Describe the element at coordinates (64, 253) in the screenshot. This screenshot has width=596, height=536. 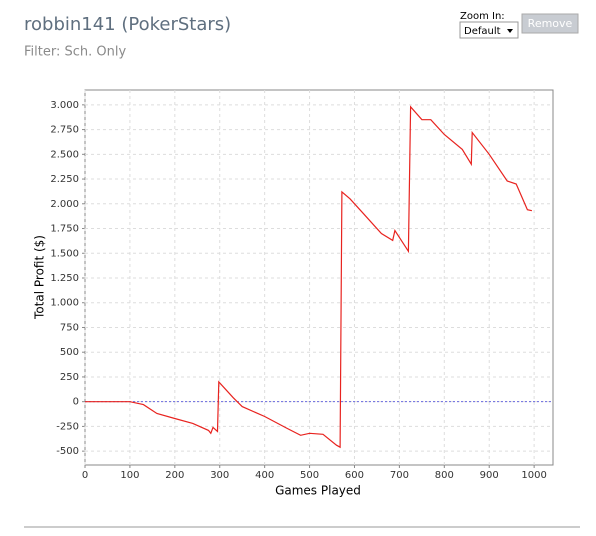
I see `y-tick-label: 1.500` at that location.